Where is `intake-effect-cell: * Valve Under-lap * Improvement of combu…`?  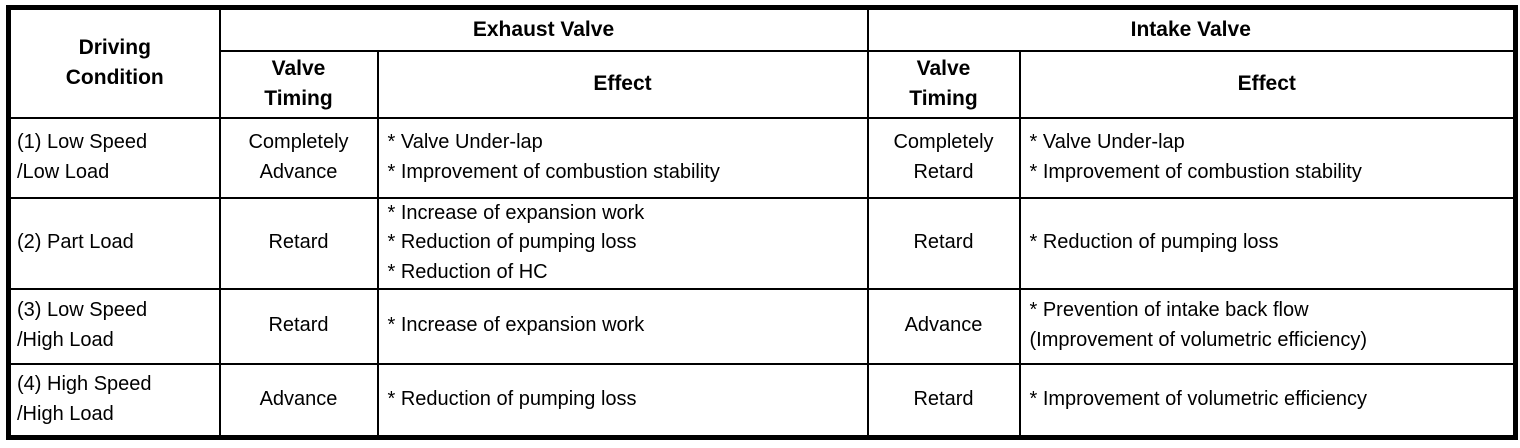
intake-effect-cell: * Valve Under-lap * Improvement of combu… is located at coordinates (1267, 157).